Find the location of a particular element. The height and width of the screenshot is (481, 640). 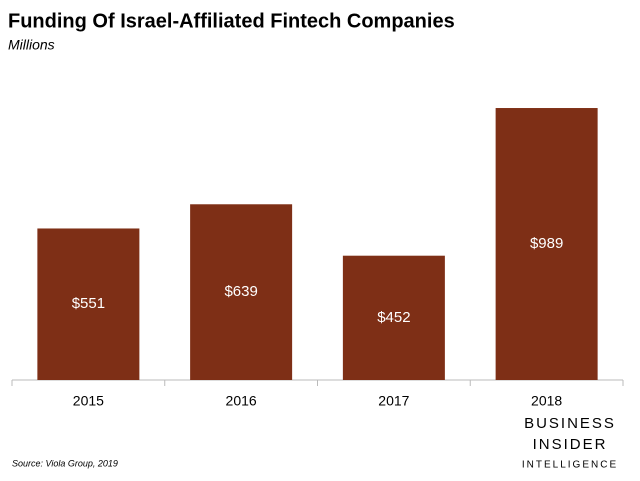

value-label: $639 is located at coordinates (240, 291).